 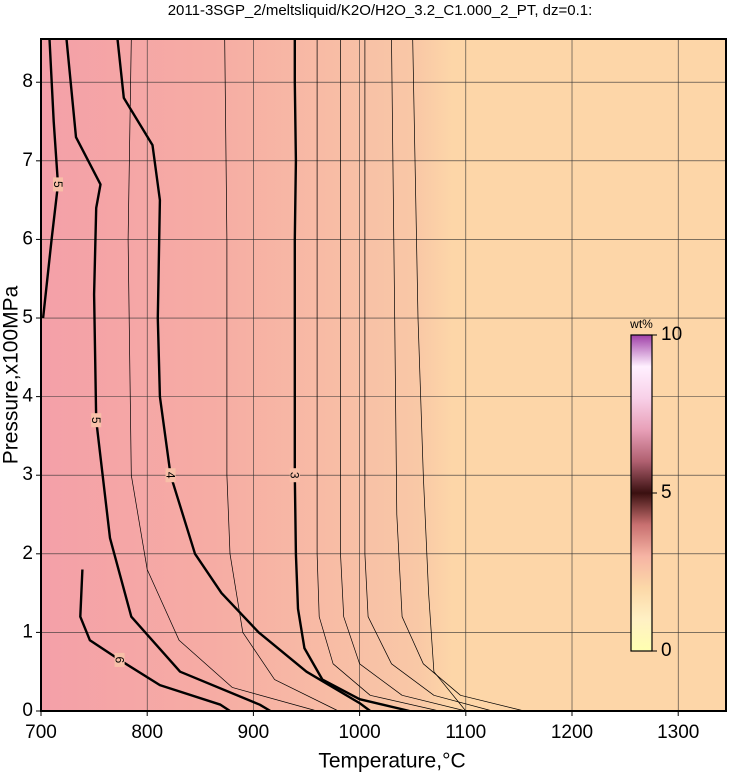 I want to click on contour-label: 3, so click(x=295, y=475).